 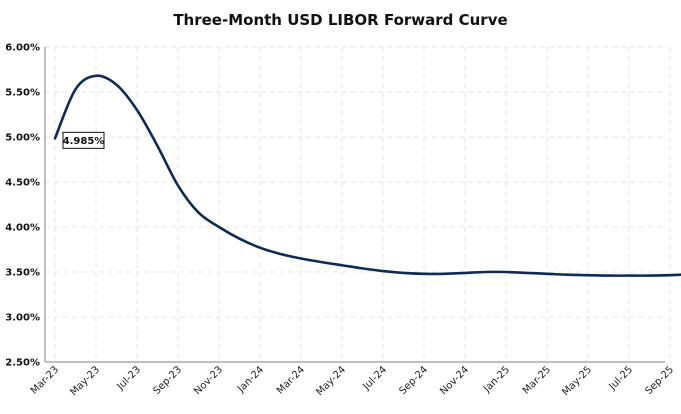 What do you see at coordinates (22, 206) in the screenshot?
I see `y-axis-tick-labels: 2.50% 3.00% 3.50% 4.00% 4.50% 5.00% 5.50% 6.00%` at bounding box center [22, 206].